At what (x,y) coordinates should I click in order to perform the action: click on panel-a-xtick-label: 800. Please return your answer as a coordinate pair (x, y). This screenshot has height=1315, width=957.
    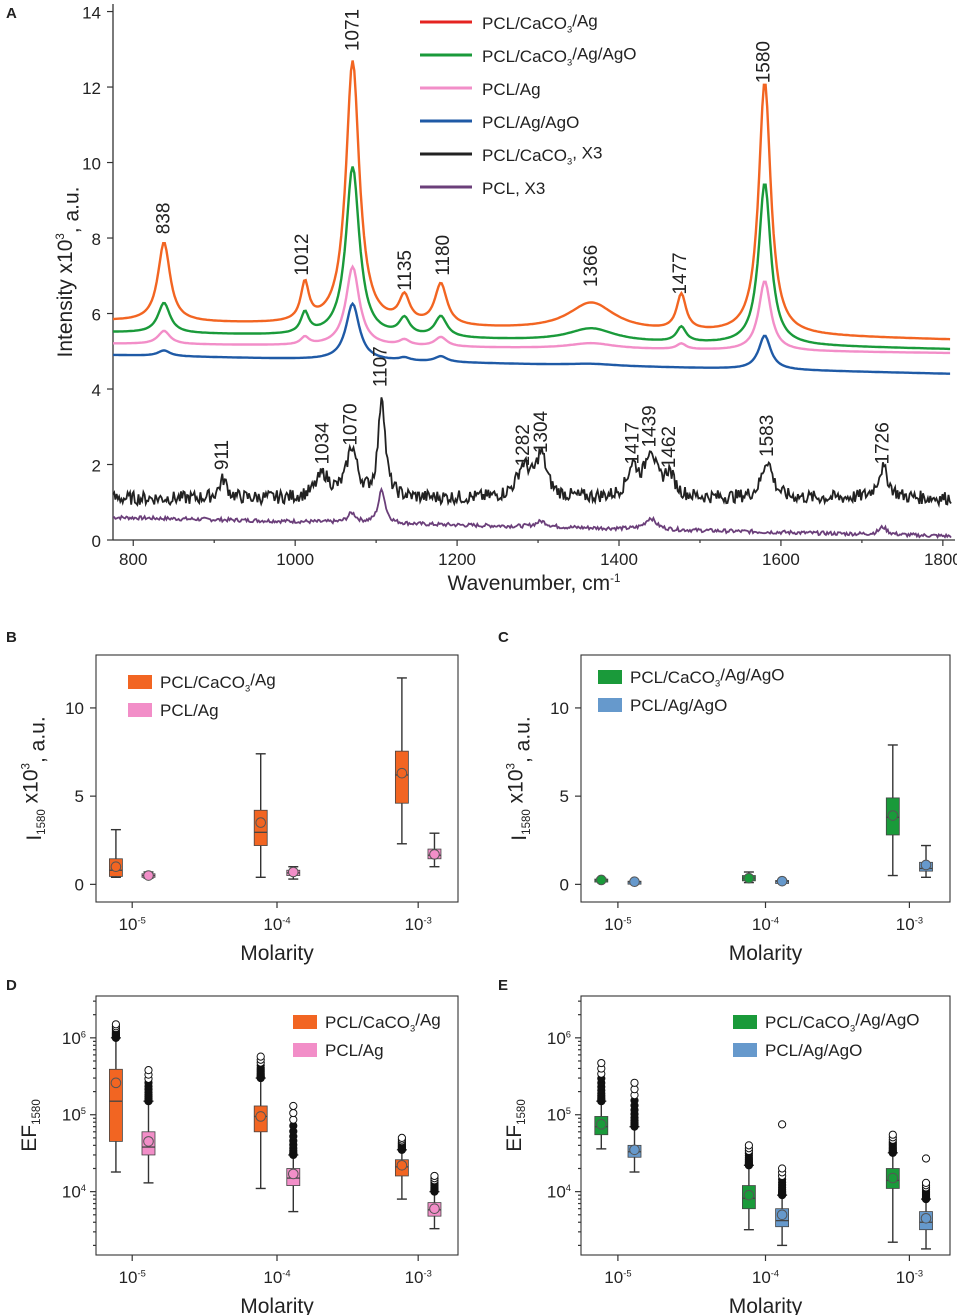
    Looking at the image, I should click on (133, 559).